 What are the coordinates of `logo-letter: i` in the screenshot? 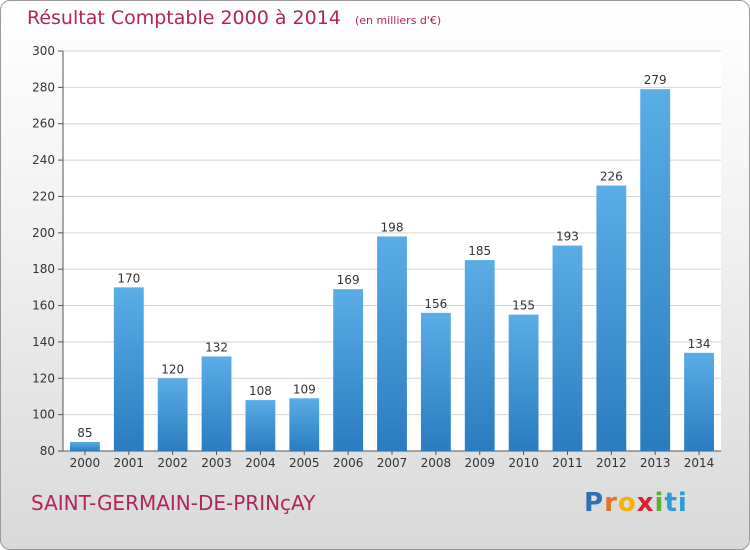 It's located at (659, 503).